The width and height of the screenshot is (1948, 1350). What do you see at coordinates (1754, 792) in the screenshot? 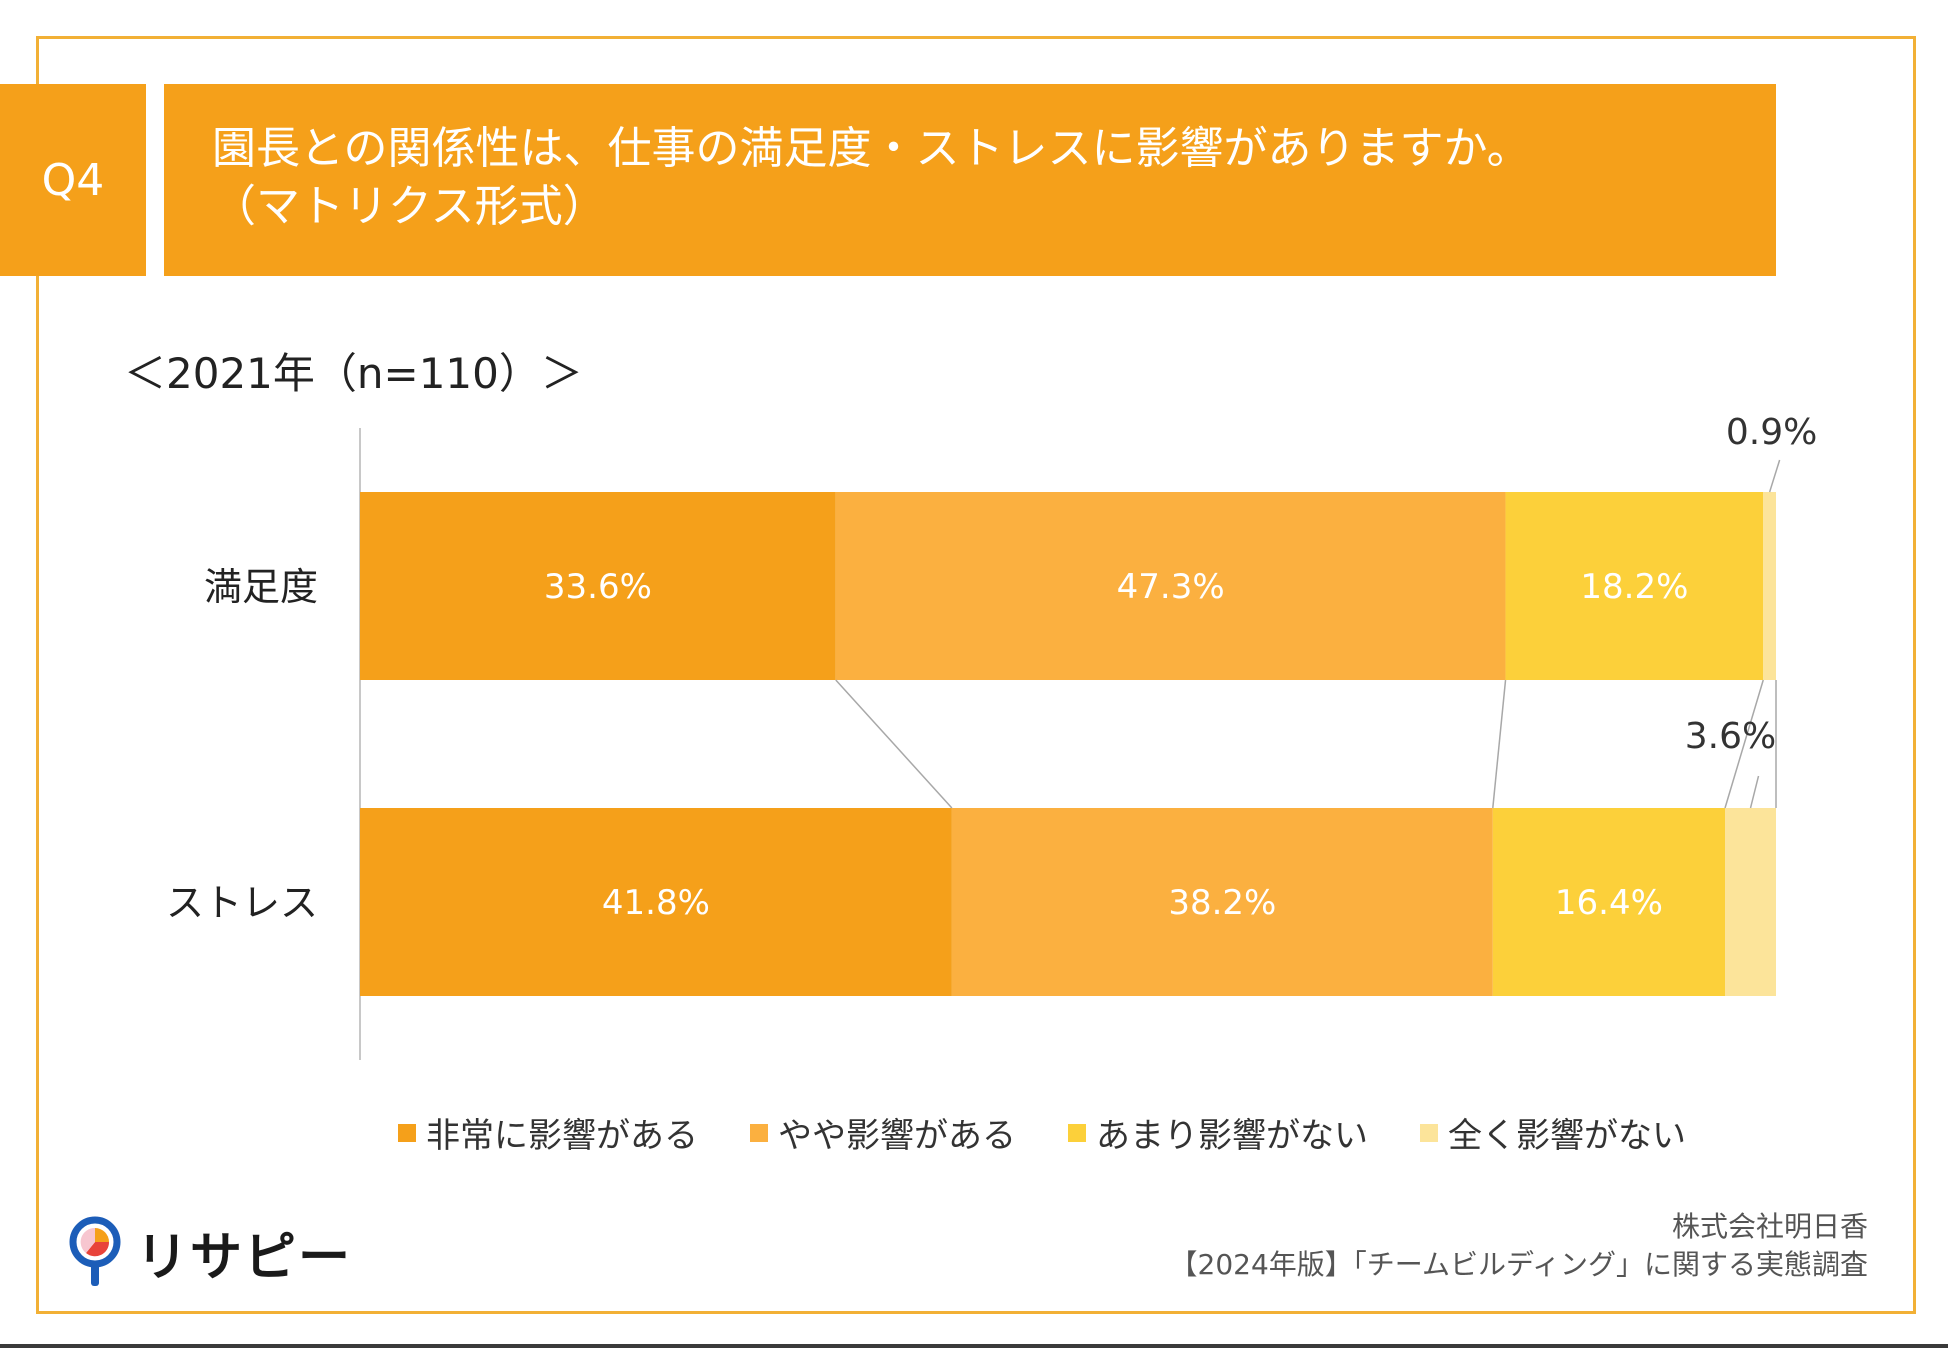
I see `callout-line-stress` at bounding box center [1754, 792].